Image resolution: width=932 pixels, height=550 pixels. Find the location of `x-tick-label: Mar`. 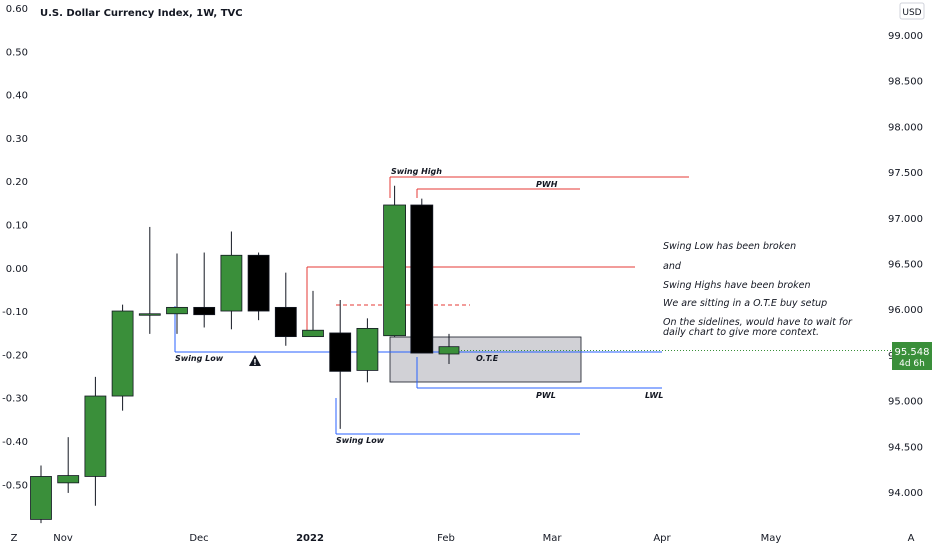

x-tick-label: Mar is located at coordinates (553, 538).